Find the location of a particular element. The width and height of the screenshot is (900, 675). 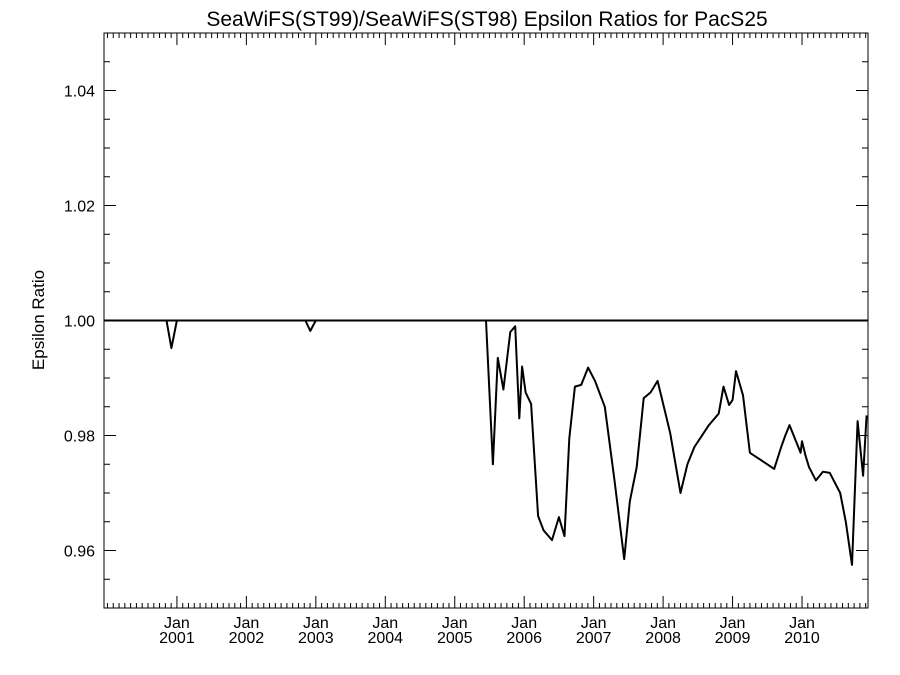

x-tick-year-label: 2006 is located at coordinates (524, 638).